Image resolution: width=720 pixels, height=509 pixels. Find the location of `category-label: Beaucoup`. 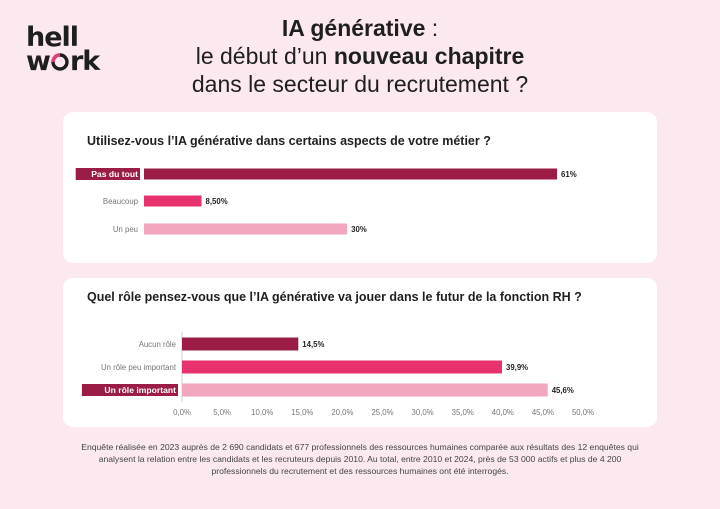

category-label: Beaucoup is located at coordinates (121, 201).